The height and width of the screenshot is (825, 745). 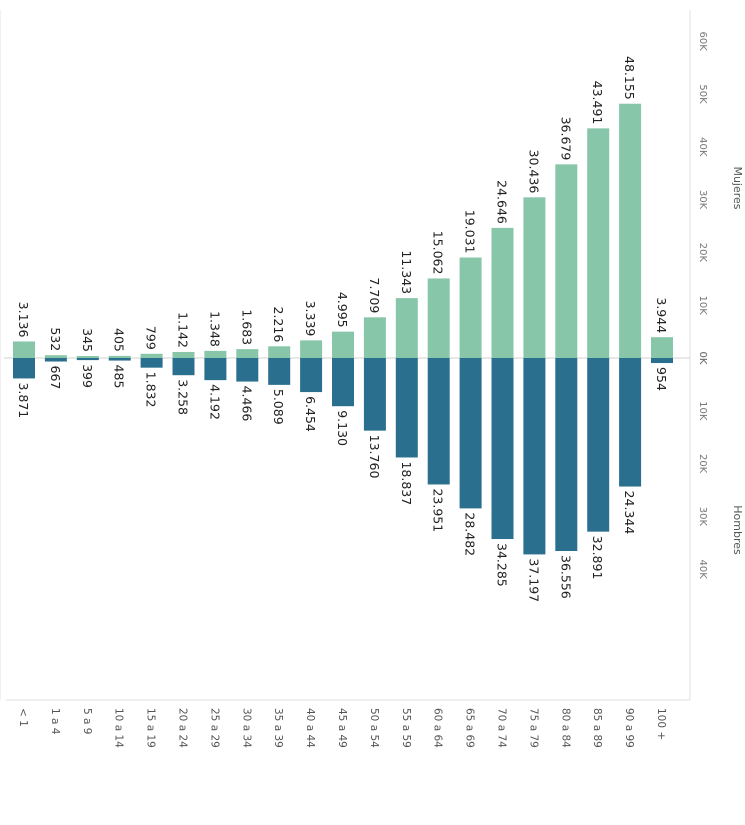 What do you see at coordinates (278, 325) in the screenshot?
I see `value-label-mujeres: 2.216` at bounding box center [278, 325].